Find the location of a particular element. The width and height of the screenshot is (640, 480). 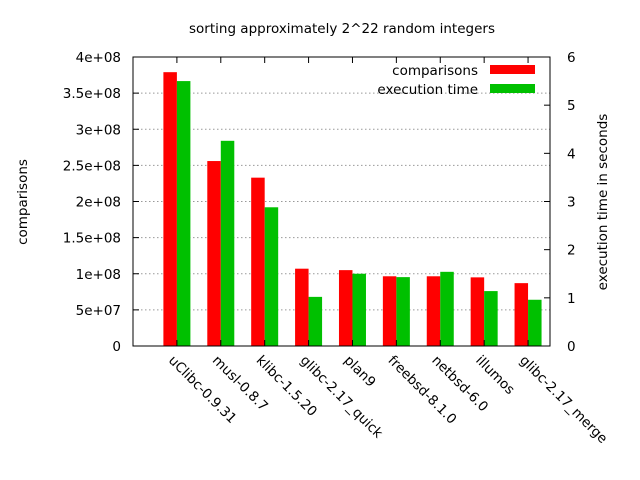

y2-tick-label: 2 is located at coordinates (571, 251).